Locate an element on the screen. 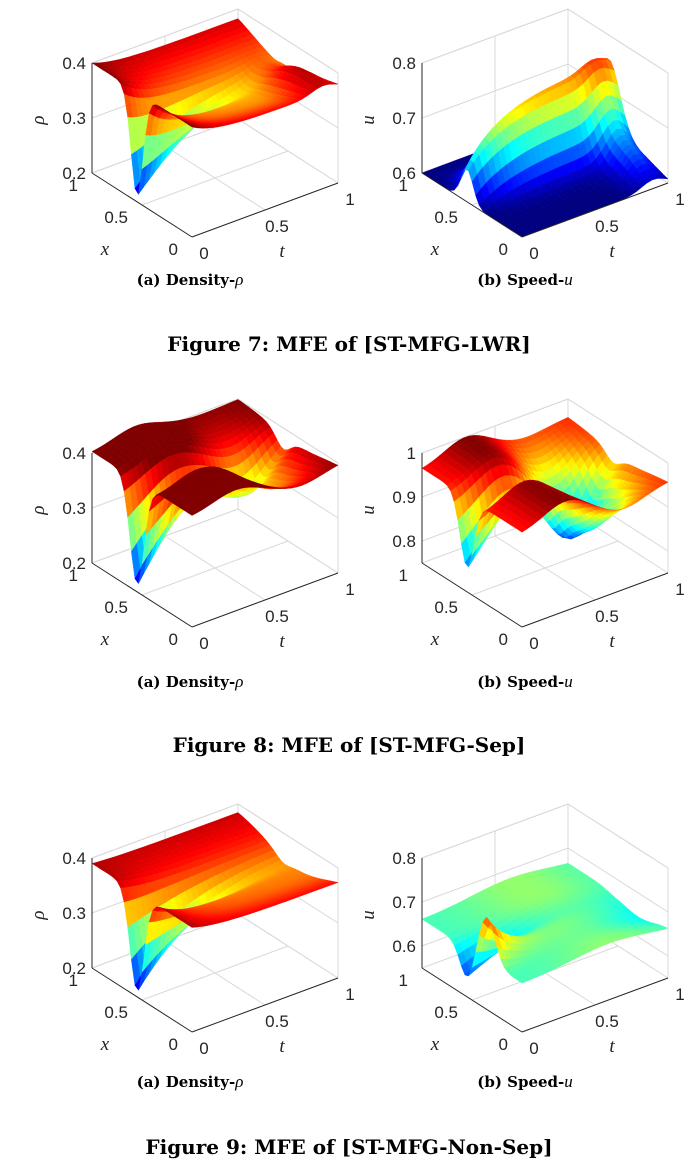 The height and width of the screenshot is (1176, 698). subcaption-8b: (b) Speed-u is located at coordinates (525, 681).